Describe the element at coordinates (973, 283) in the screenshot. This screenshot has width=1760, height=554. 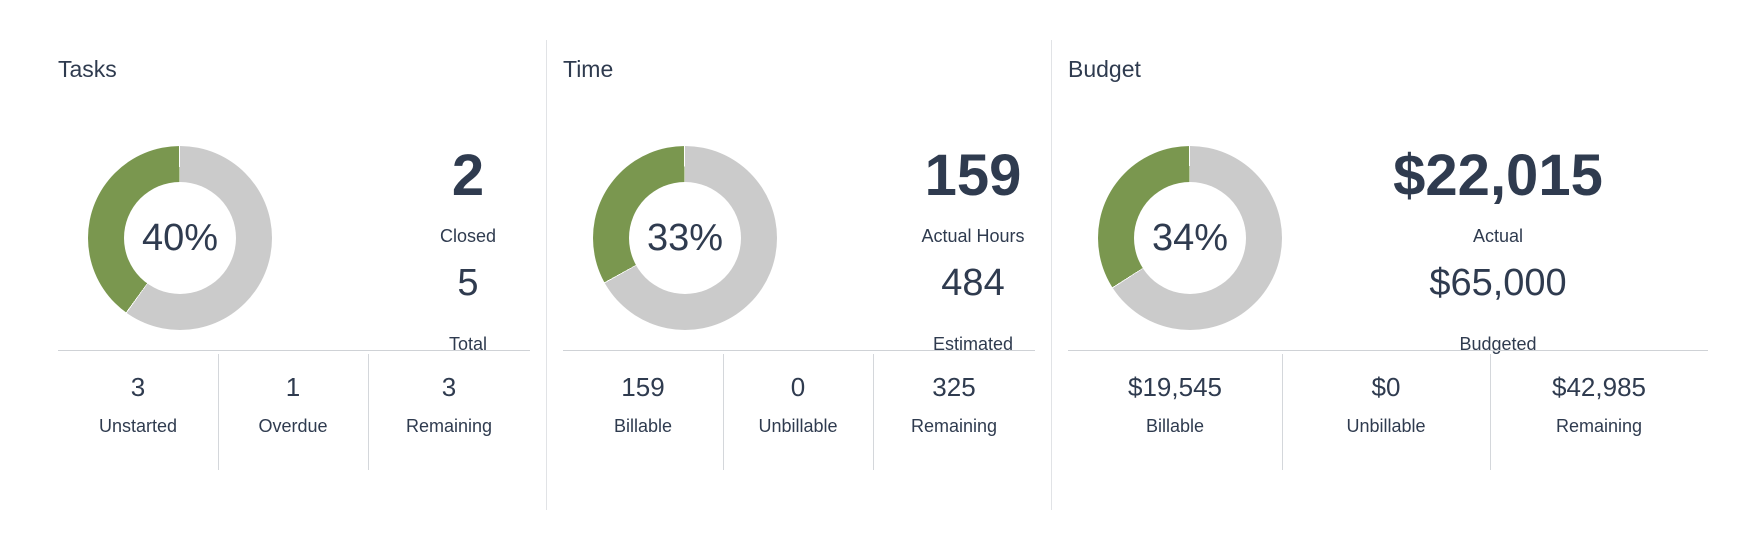
I see `time-estimated-value: 484` at that location.